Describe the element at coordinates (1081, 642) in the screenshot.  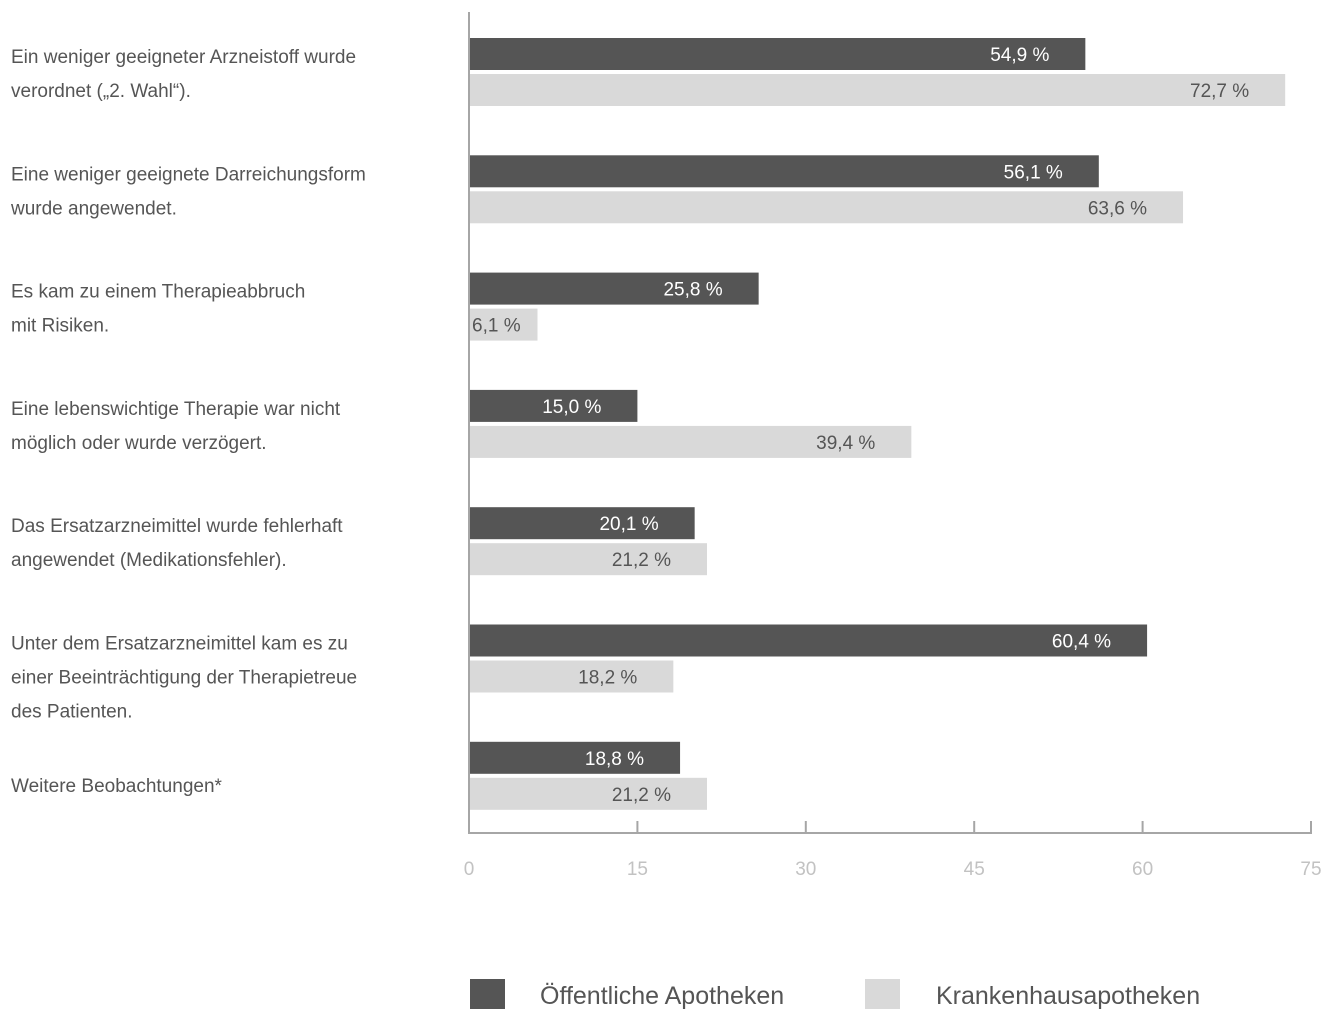
I see `data-label: 60,4 %` at that location.